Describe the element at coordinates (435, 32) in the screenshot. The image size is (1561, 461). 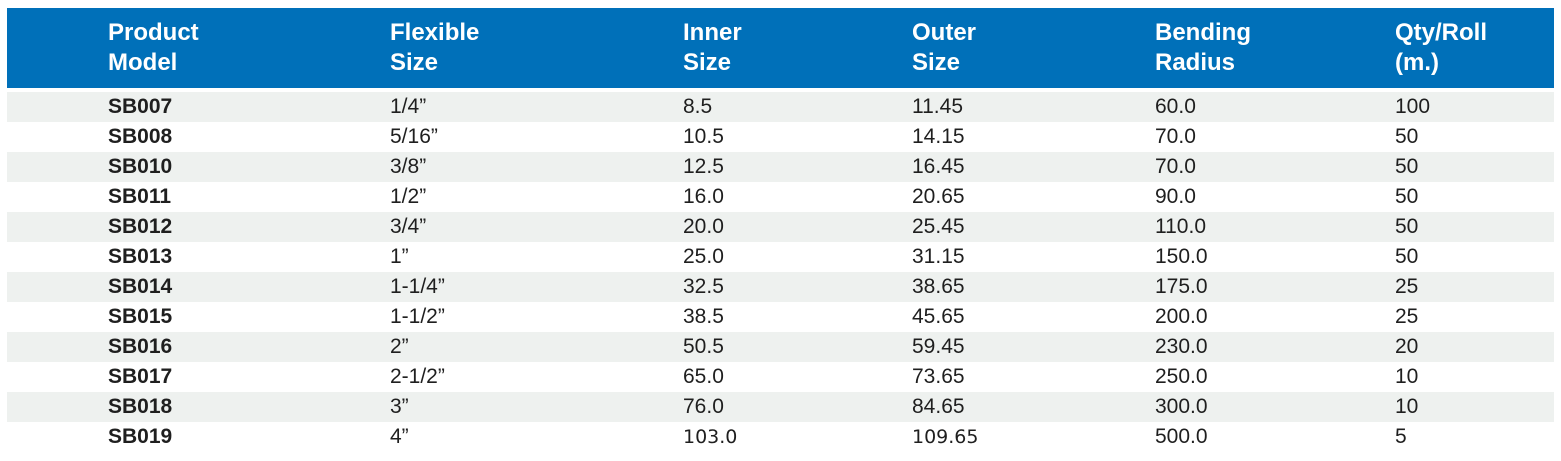
I see `header-line: Flexible` at that location.